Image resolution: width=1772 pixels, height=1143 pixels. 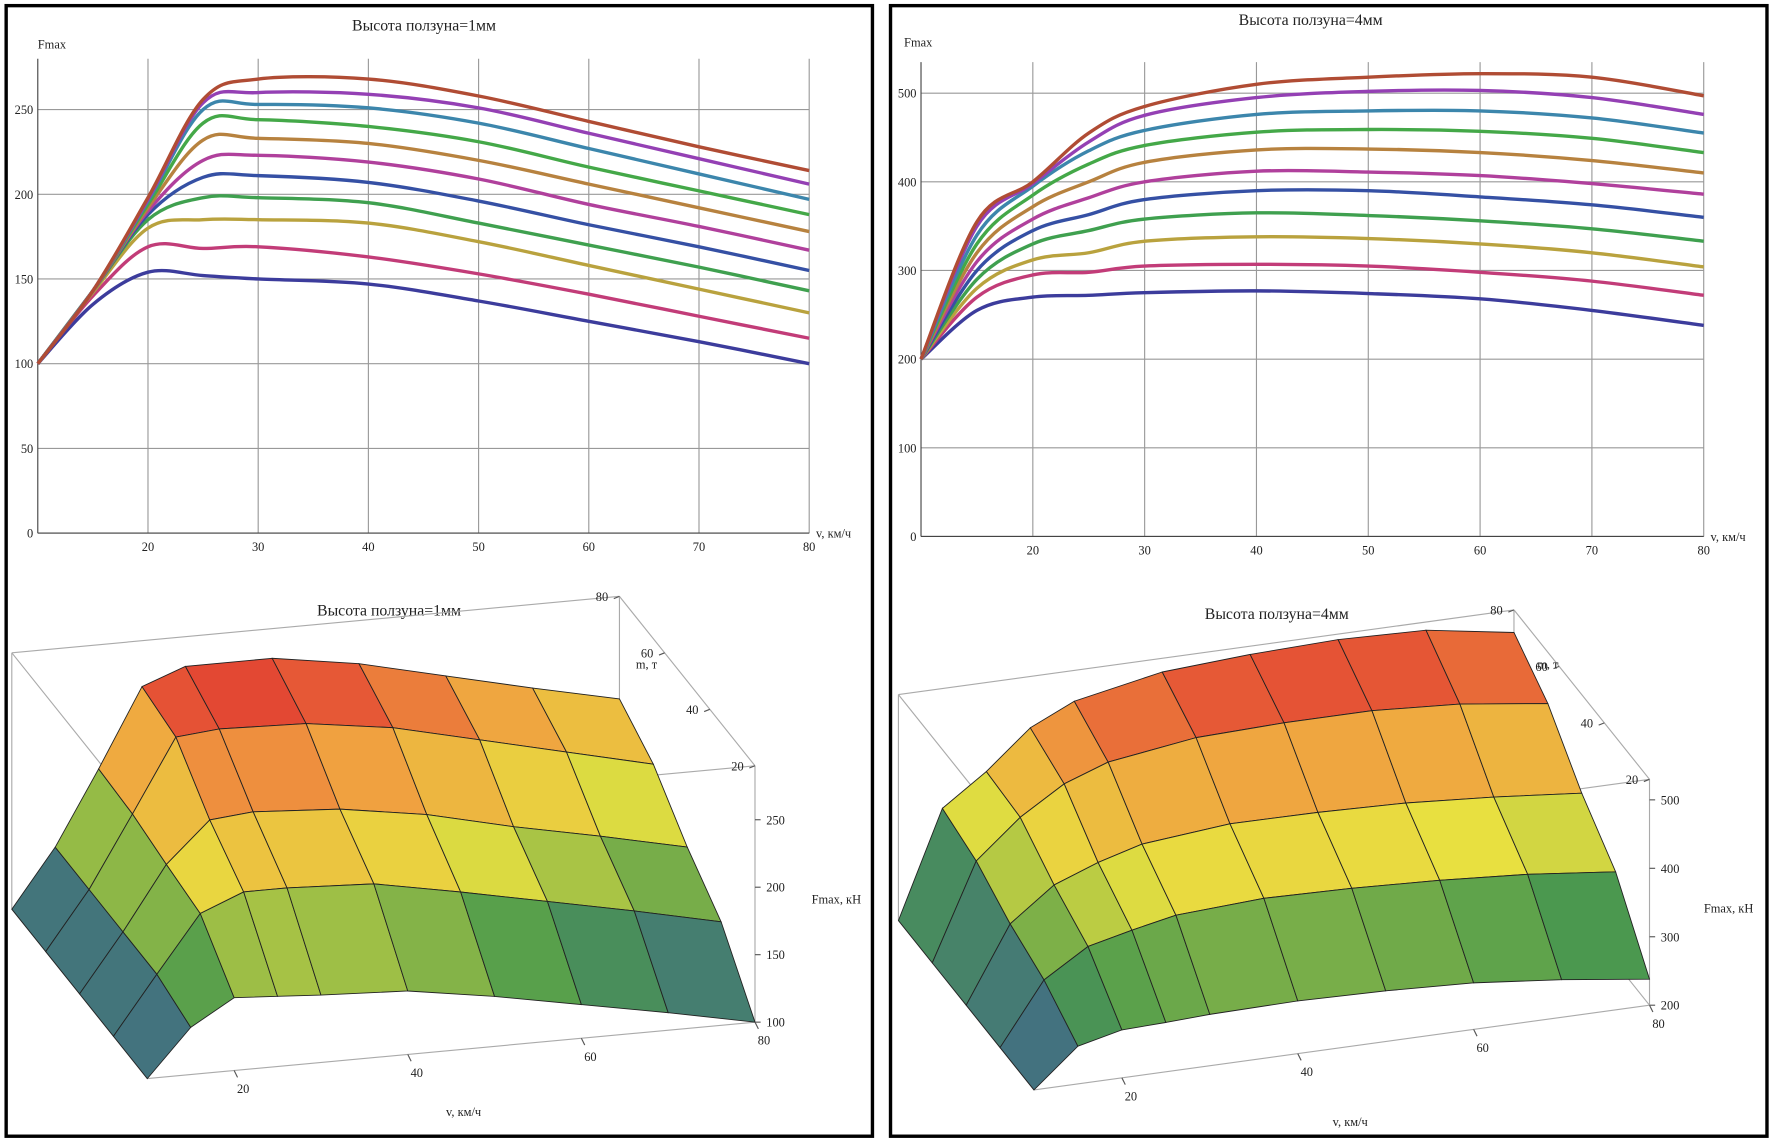 I want to click on z-tick-label: 300, so click(x=1670, y=937).